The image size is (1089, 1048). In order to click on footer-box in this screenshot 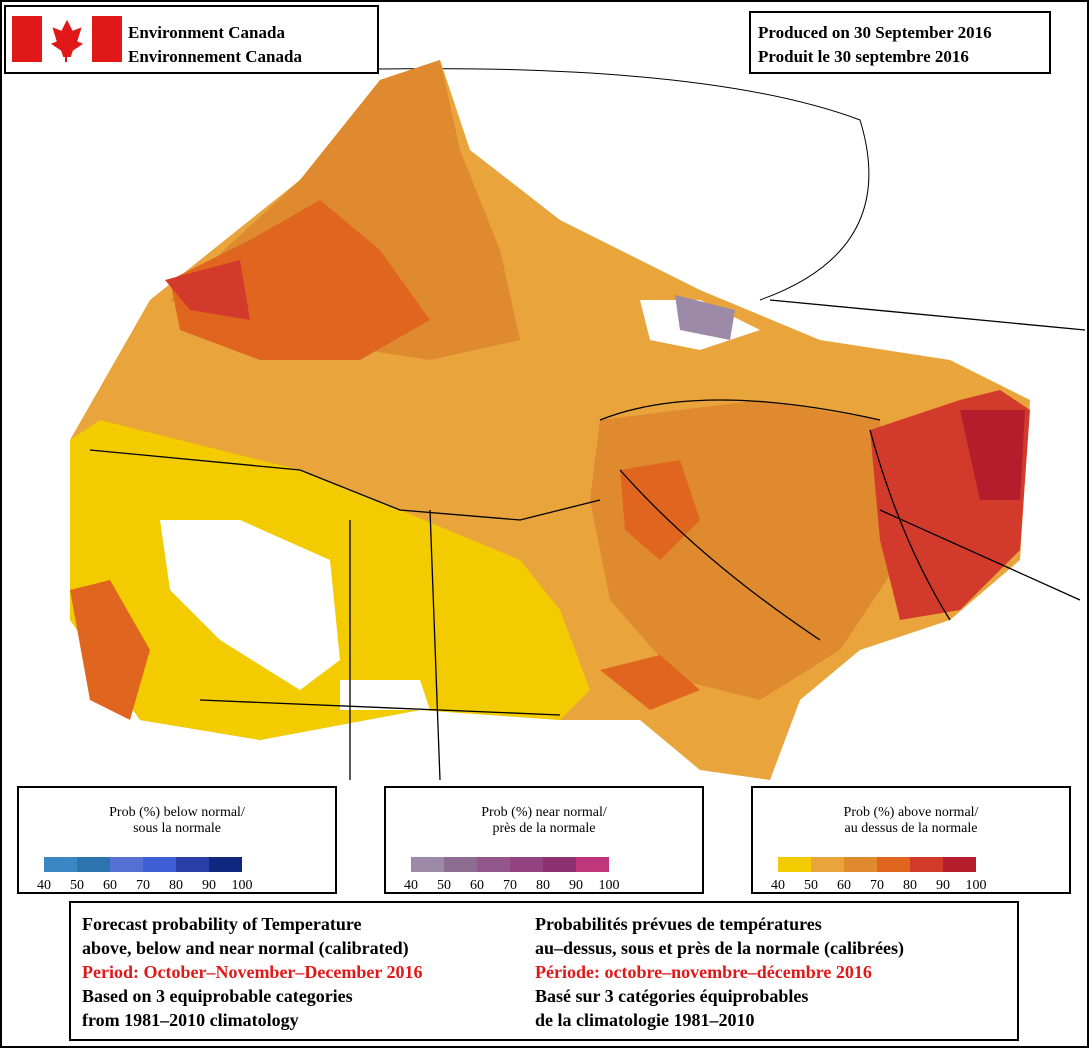, I will do `click(544, 971)`.